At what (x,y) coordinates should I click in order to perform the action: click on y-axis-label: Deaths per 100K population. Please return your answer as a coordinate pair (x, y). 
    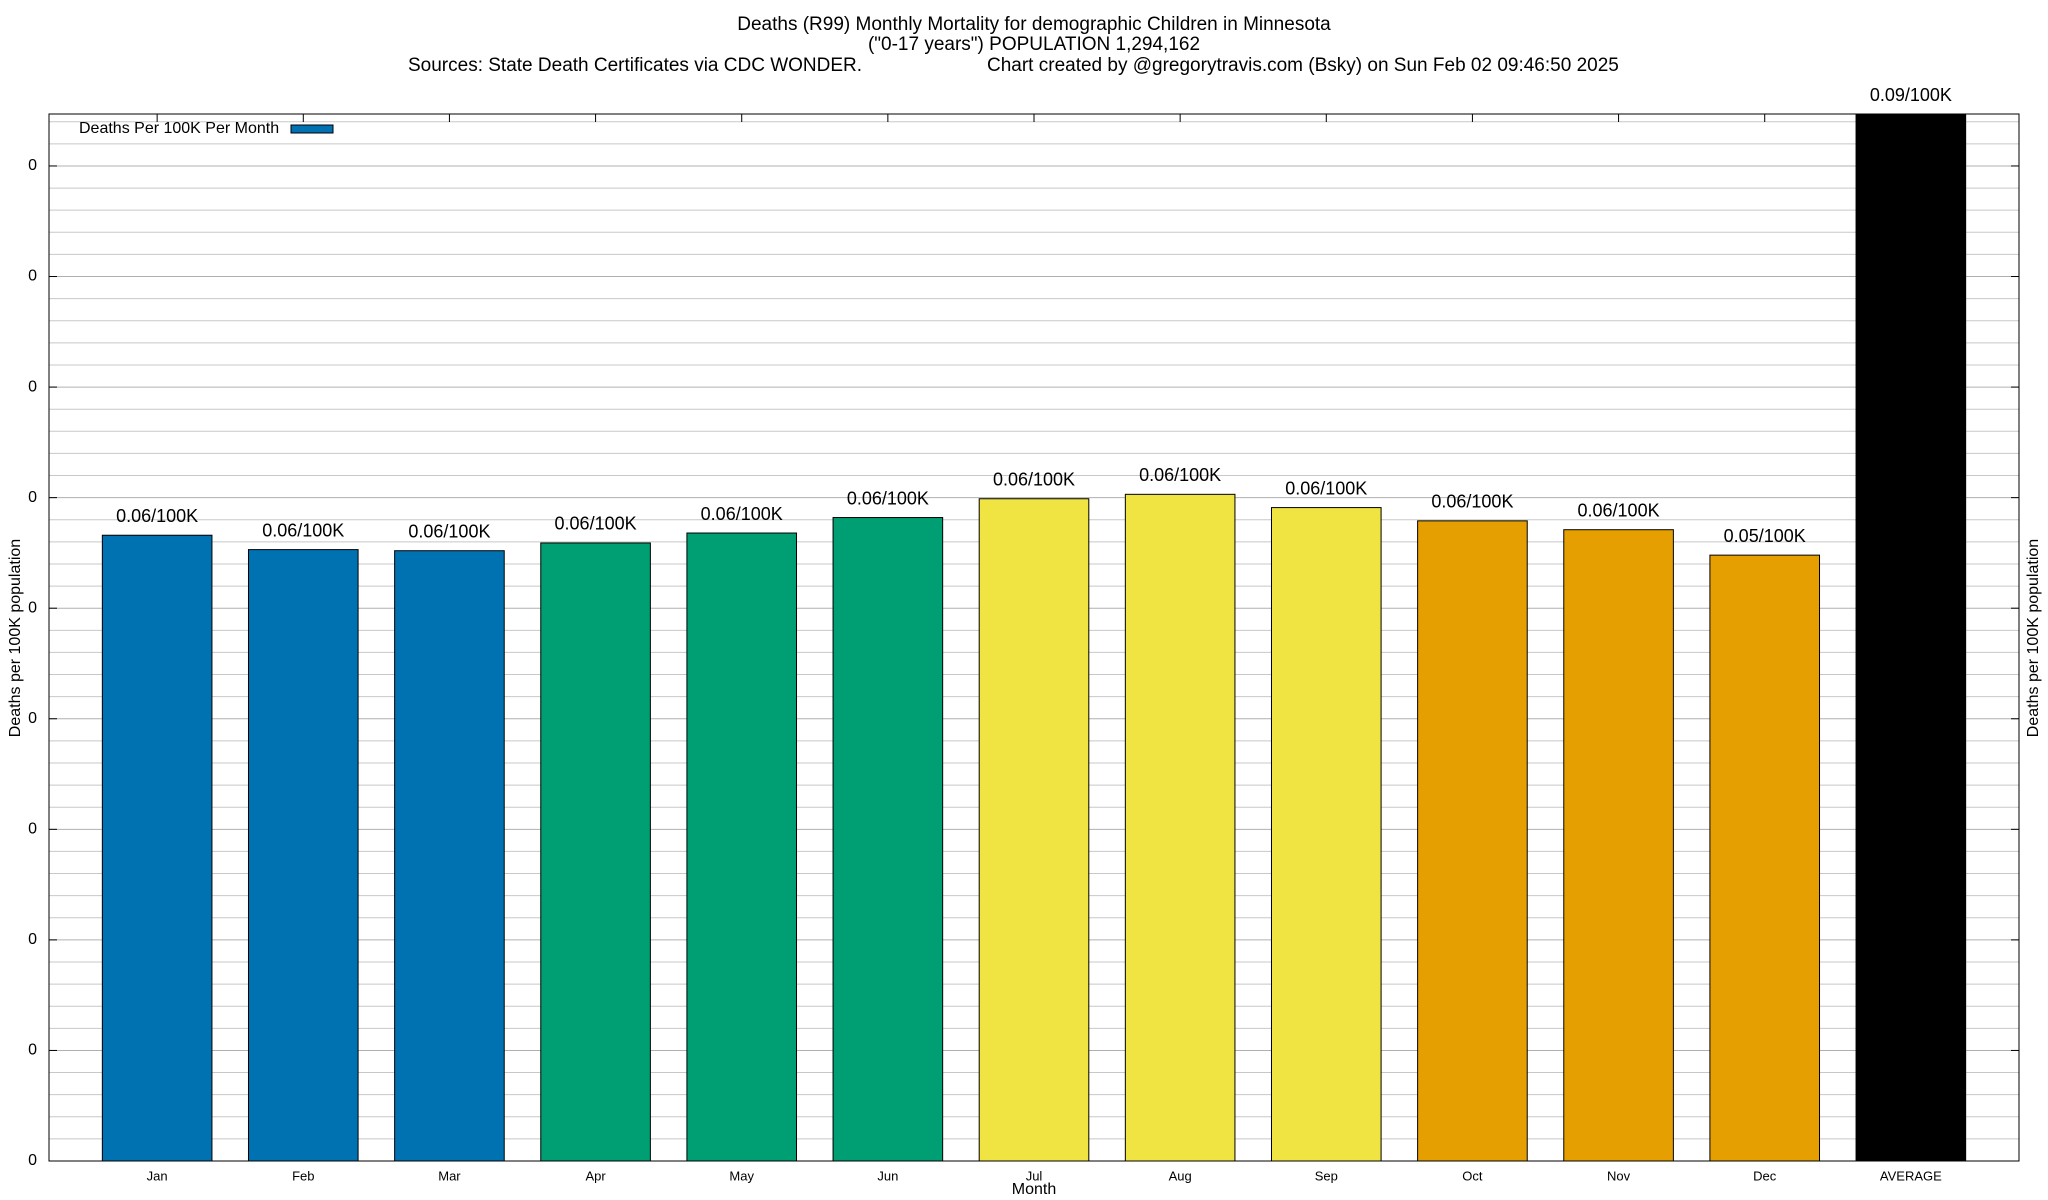
    Looking at the image, I should click on (15, 638).